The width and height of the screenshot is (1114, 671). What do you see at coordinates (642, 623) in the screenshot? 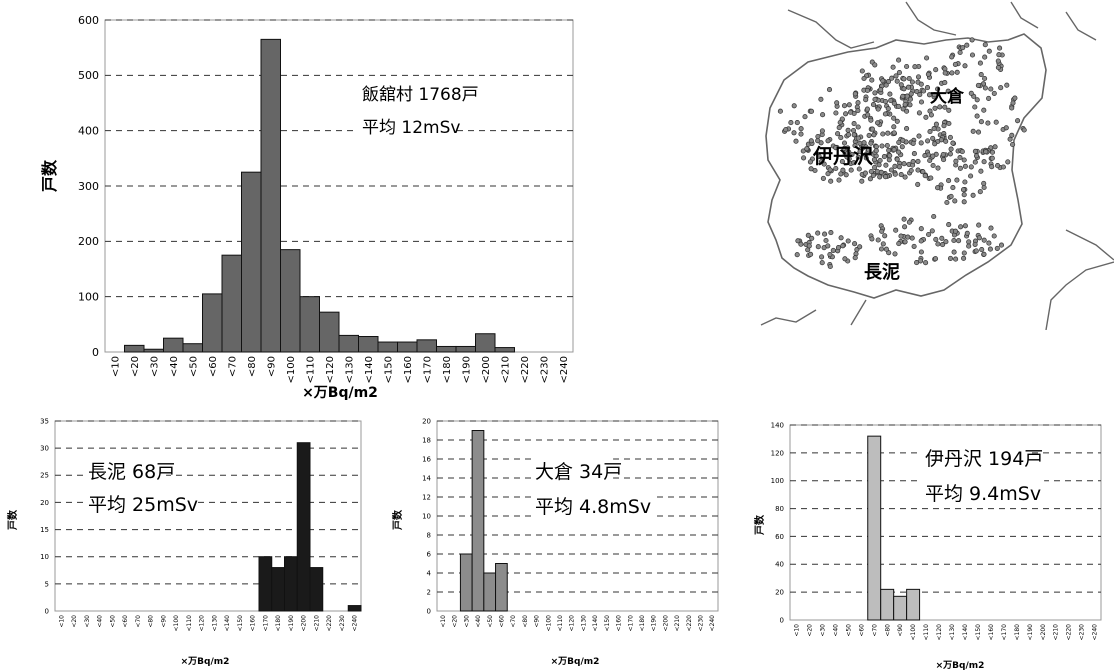
I see `x-tick-label: <180` at bounding box center [642, 623].